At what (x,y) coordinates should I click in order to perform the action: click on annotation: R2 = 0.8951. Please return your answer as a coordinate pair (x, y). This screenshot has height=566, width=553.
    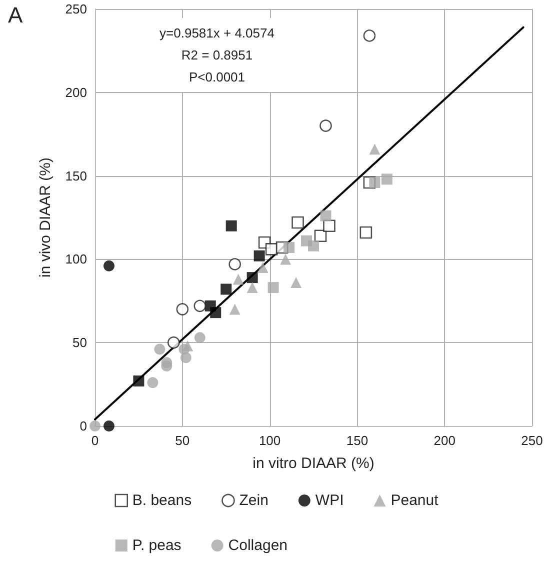
    Looking at the image, I should click on (217, 55).